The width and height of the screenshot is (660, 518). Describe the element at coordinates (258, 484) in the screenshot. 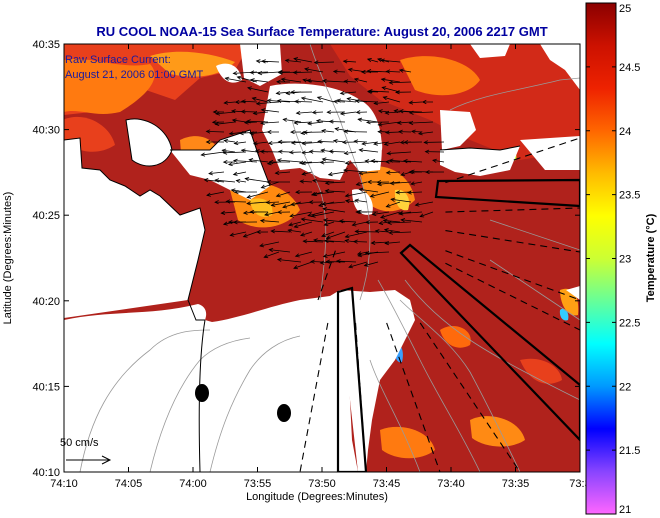

I see `x-tick-label: 73:55` at that location.